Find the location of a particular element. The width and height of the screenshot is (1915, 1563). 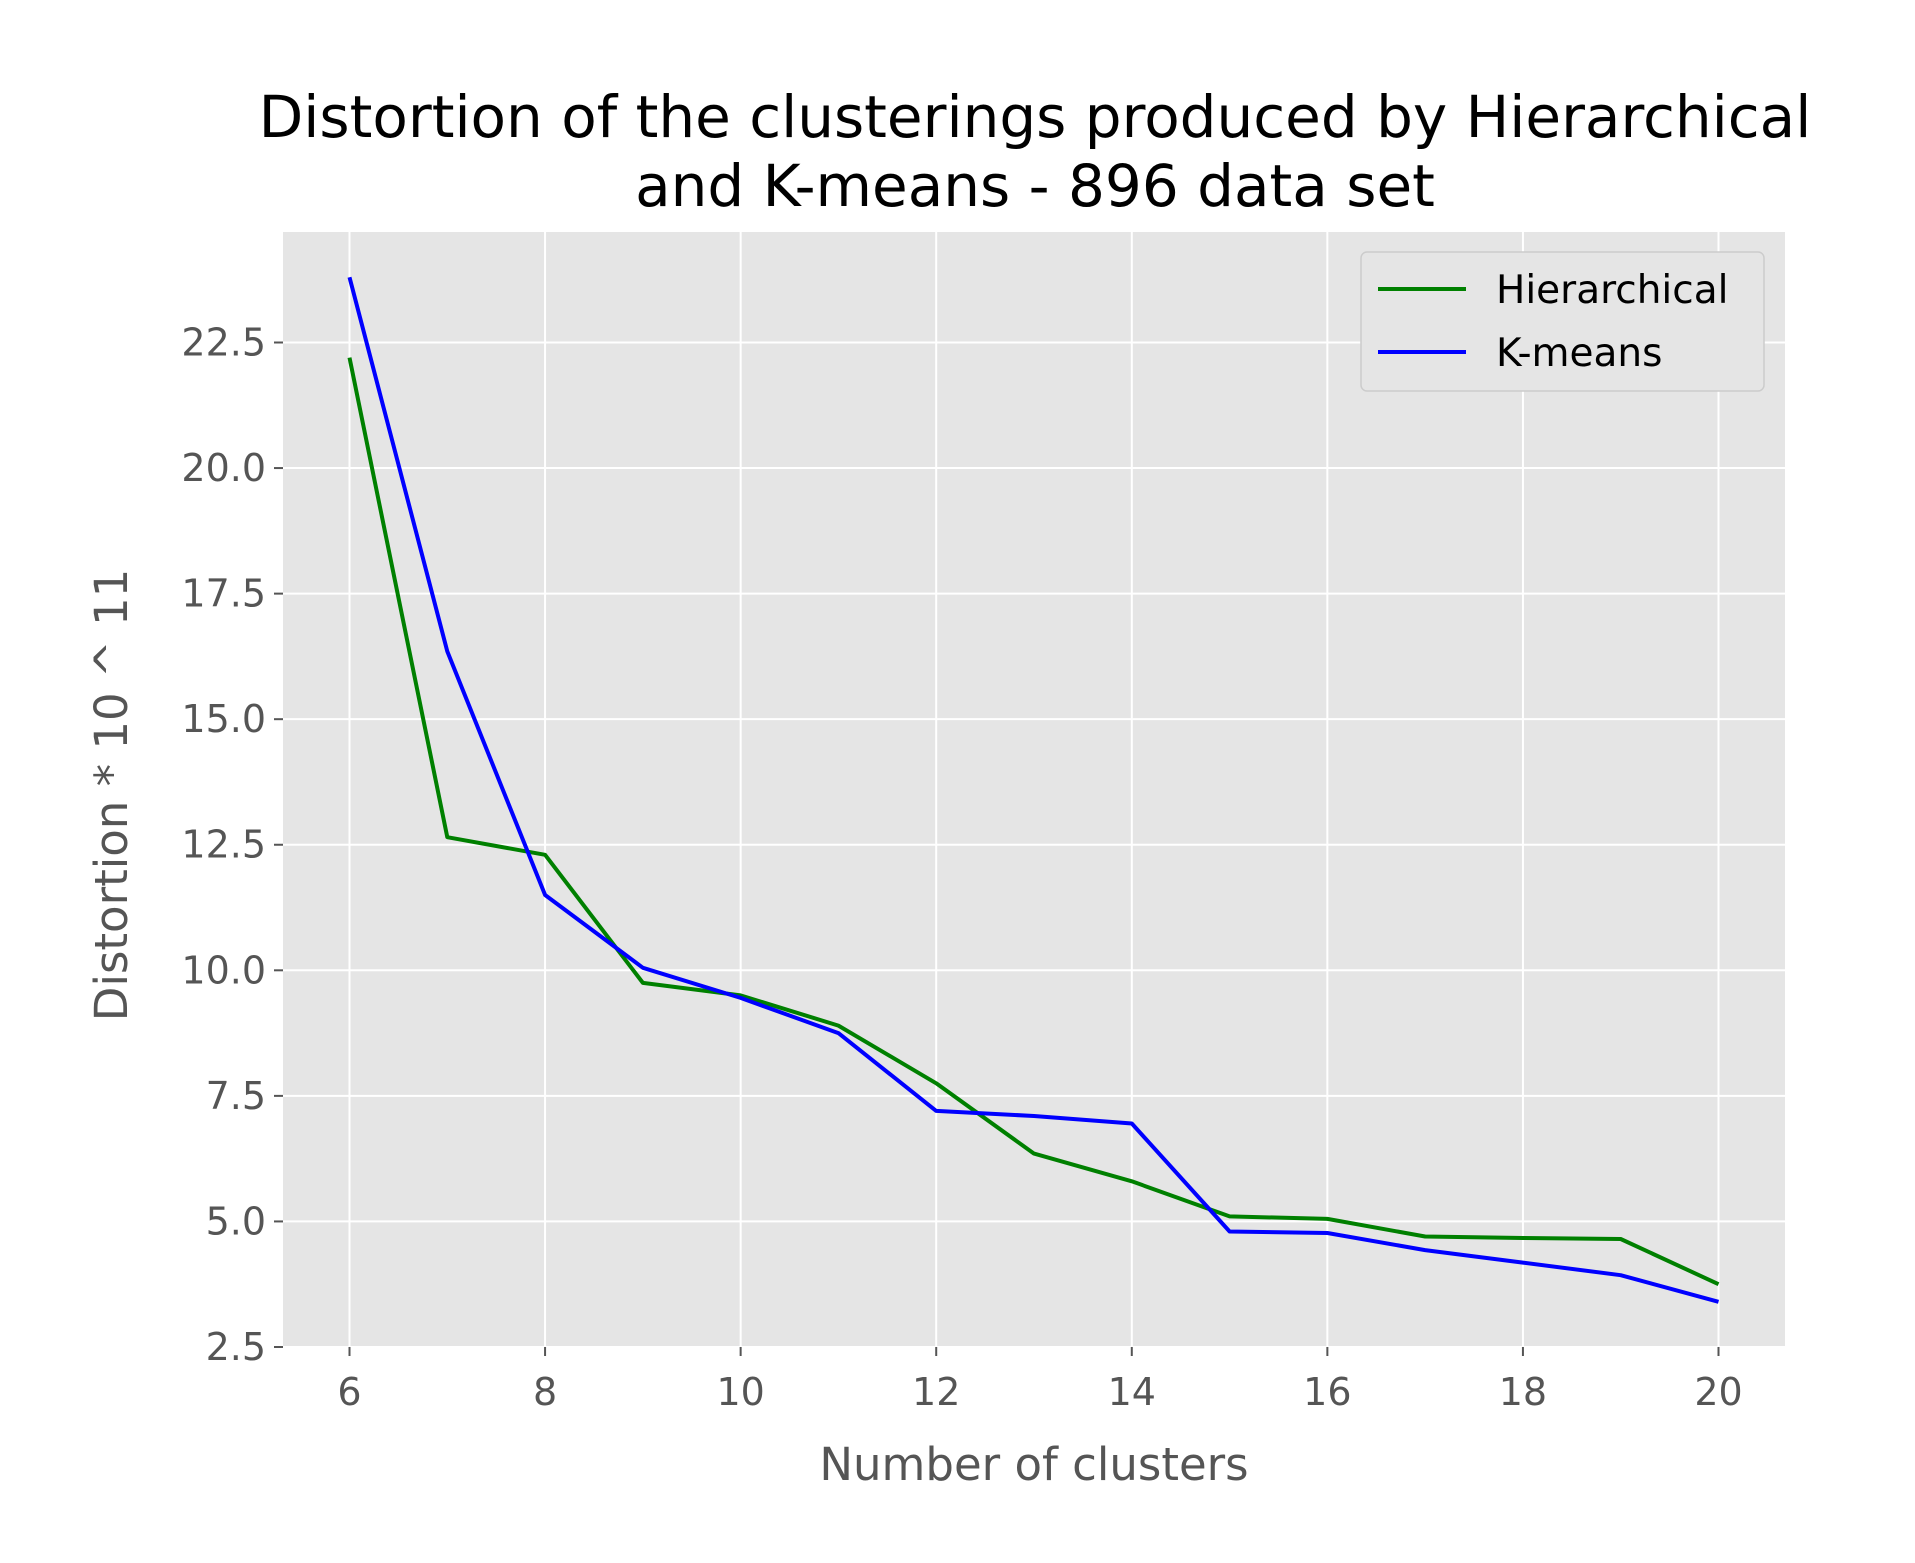

y-tick-label: 2.5 is located at coordinates (236, 1347).